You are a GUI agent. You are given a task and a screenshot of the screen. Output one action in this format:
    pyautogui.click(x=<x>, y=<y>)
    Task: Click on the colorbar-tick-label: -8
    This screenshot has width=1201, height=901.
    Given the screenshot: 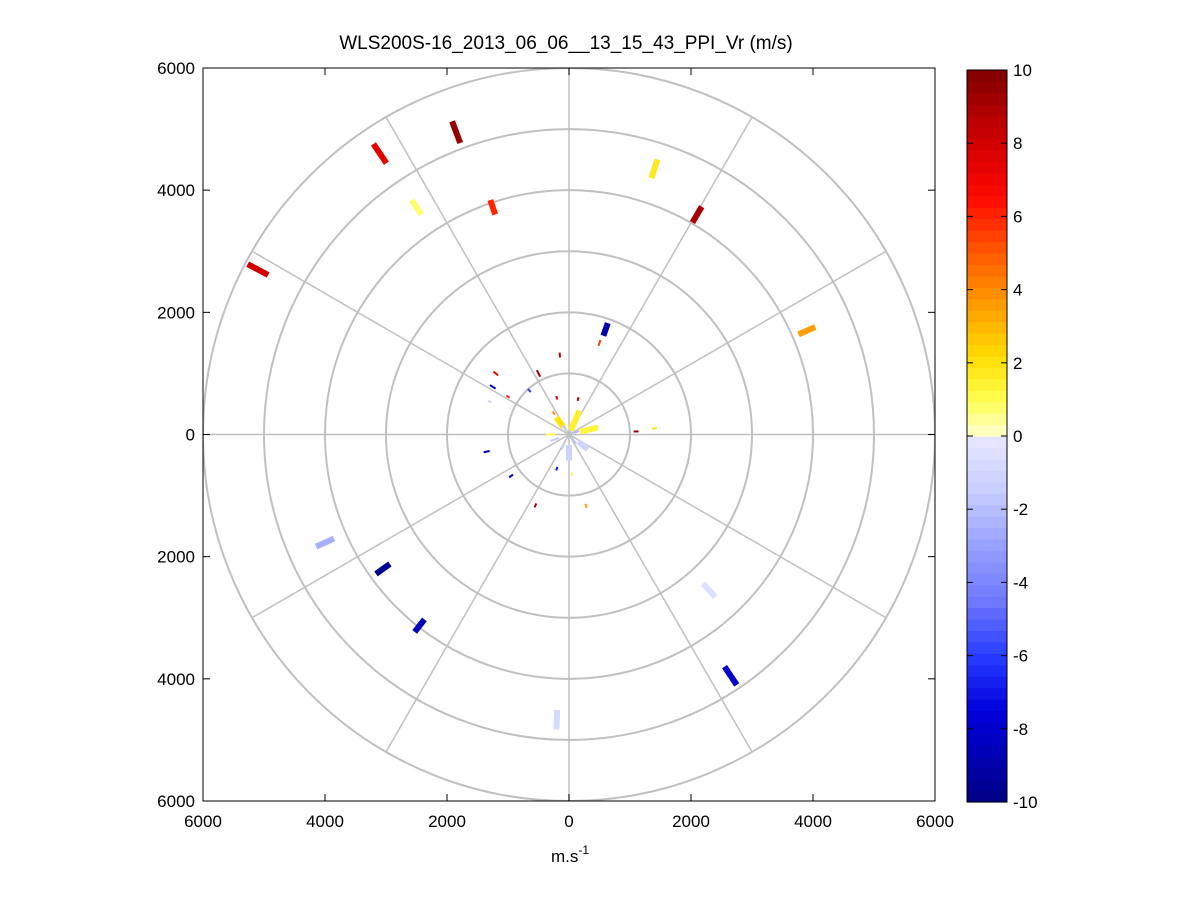 What is the action you would take?
    pyautogui.click(x=1020, y=729)
    